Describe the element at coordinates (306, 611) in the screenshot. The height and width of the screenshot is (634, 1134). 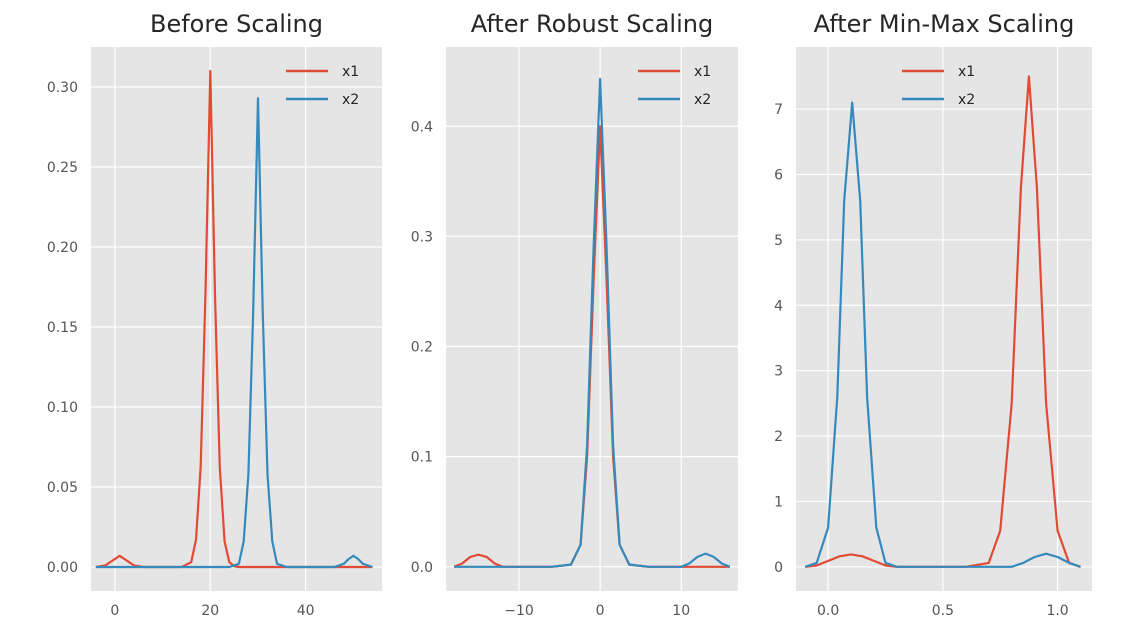
I see `x-tick-label: 40` at that location.